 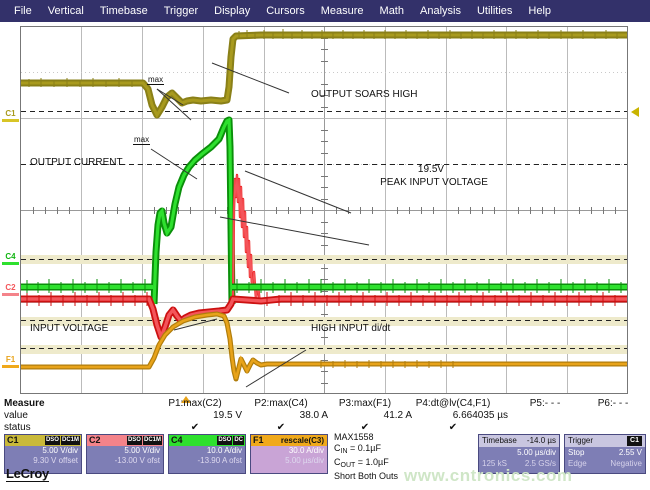 What do you see at coordinates (302, 440) in the screenshot?
I see `descriptor-f1-source: rescale(C3)` at bounding box center [302, 440].